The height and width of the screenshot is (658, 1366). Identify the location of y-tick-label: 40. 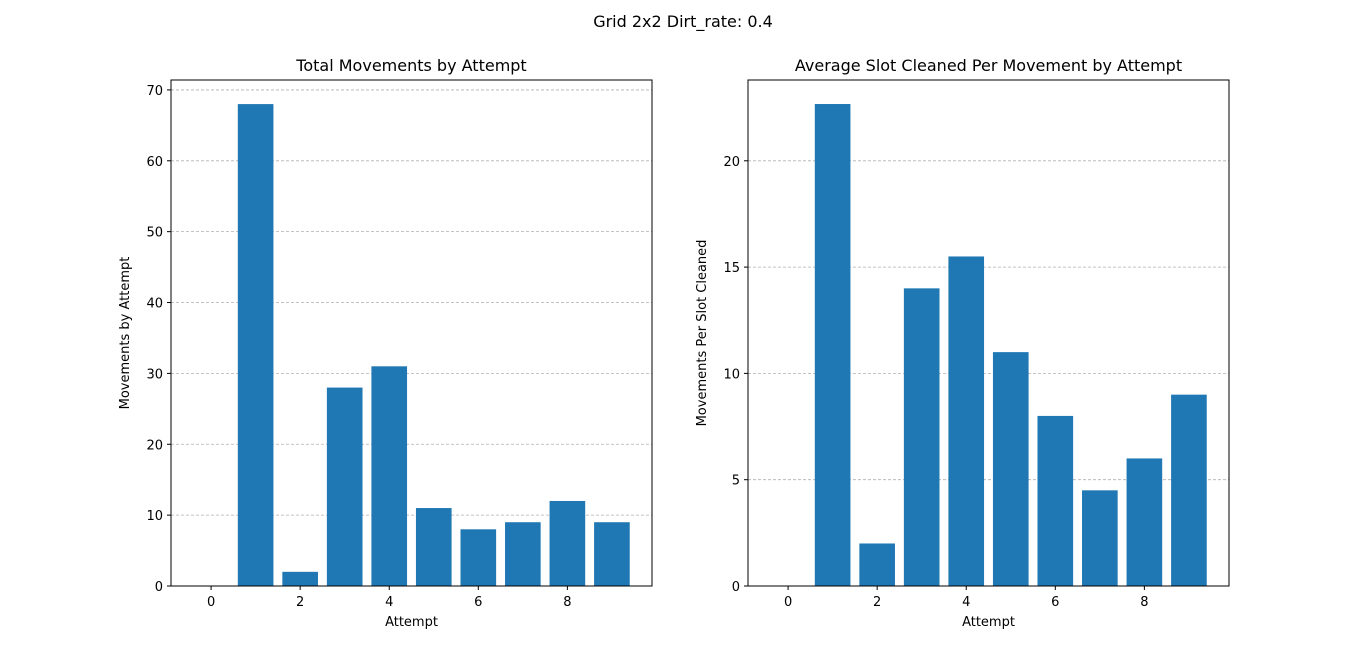
(154, 304).